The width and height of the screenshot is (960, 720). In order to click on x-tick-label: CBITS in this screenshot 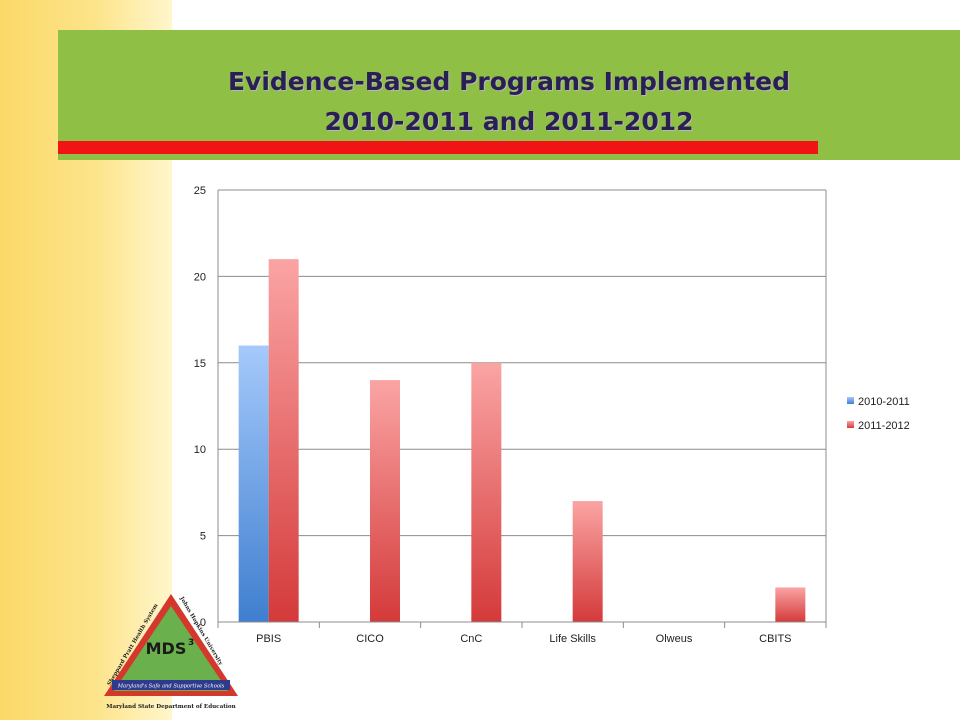, I will do `click(775, 639)`.